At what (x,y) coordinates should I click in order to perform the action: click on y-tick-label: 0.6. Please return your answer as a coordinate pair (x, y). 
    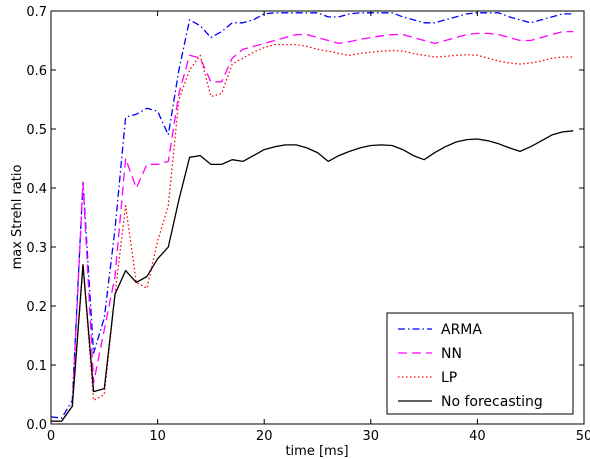
    Looking at the image, I should click on (36, 71).